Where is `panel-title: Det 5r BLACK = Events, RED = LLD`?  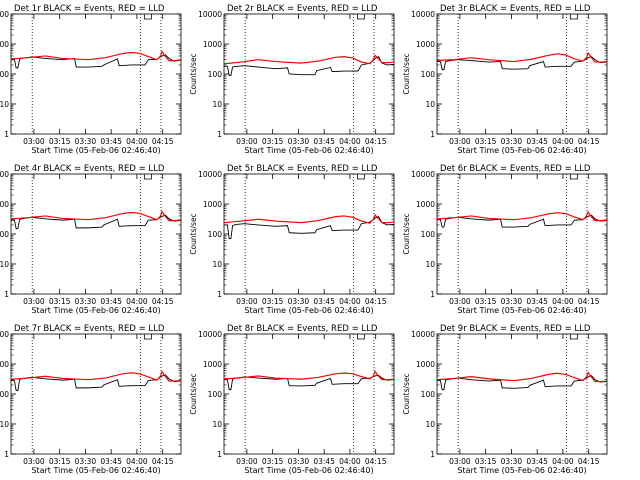
panel-title: Det 5r BLACK = Events, RED = LLD is located at coordinates (302, 169).